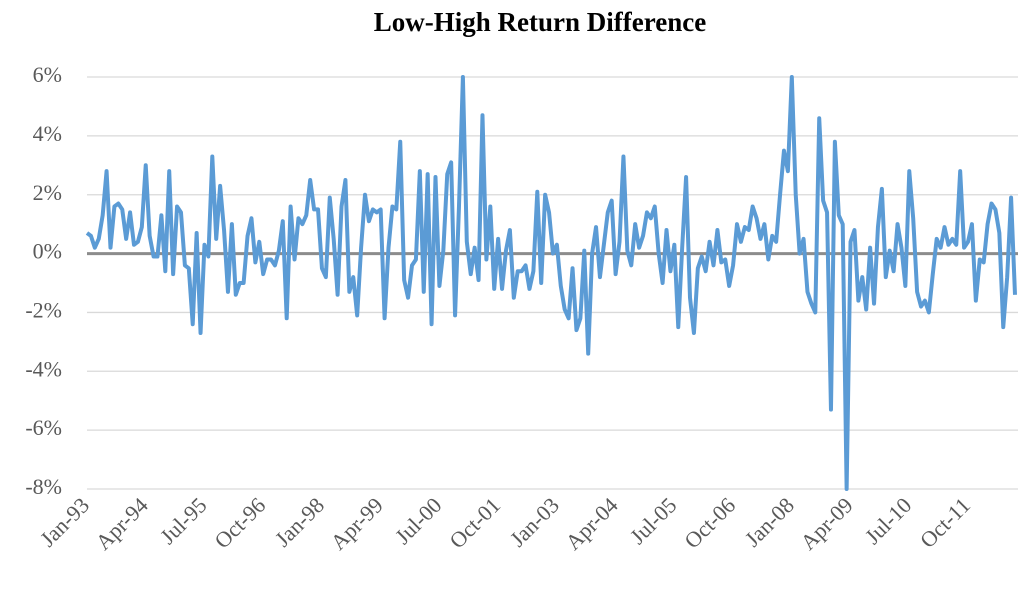 The image size is (1018, 590). I want to click on x-tick-label: Apr-94, so click(122, 523).